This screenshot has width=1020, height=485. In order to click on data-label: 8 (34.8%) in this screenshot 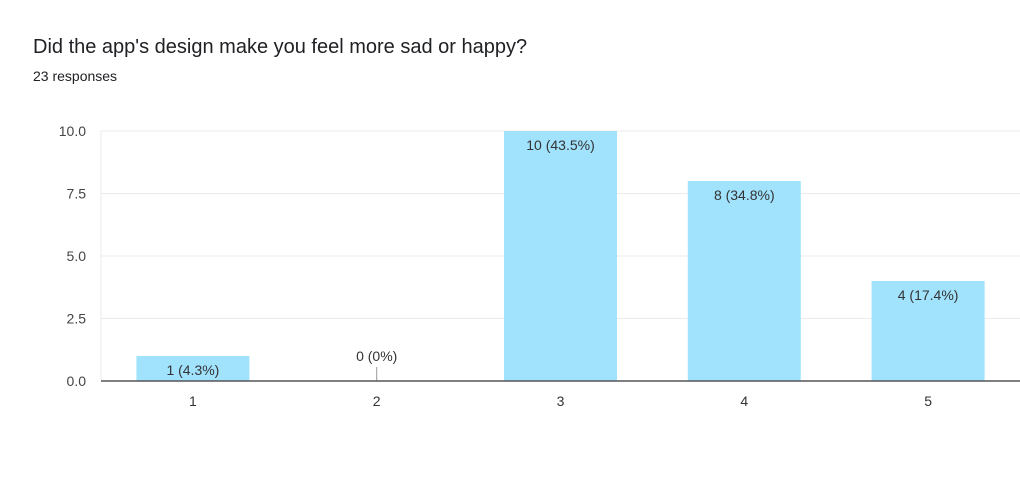, I will do `click(744, 195)`.